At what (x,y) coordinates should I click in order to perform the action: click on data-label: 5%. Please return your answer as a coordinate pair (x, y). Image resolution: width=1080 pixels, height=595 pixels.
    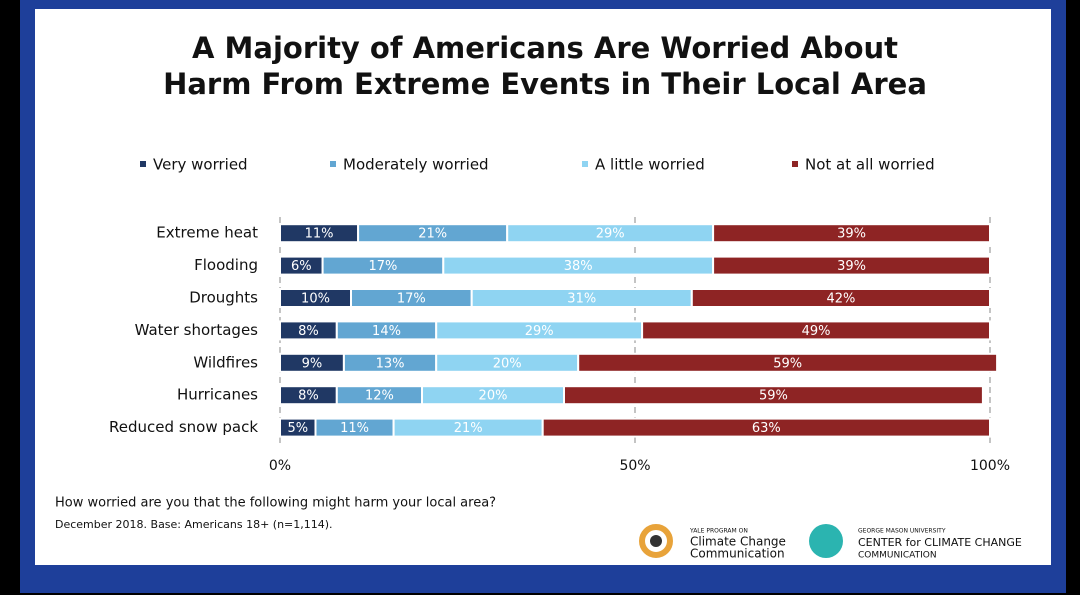
    Looking at the image, I should click on (297, 428).